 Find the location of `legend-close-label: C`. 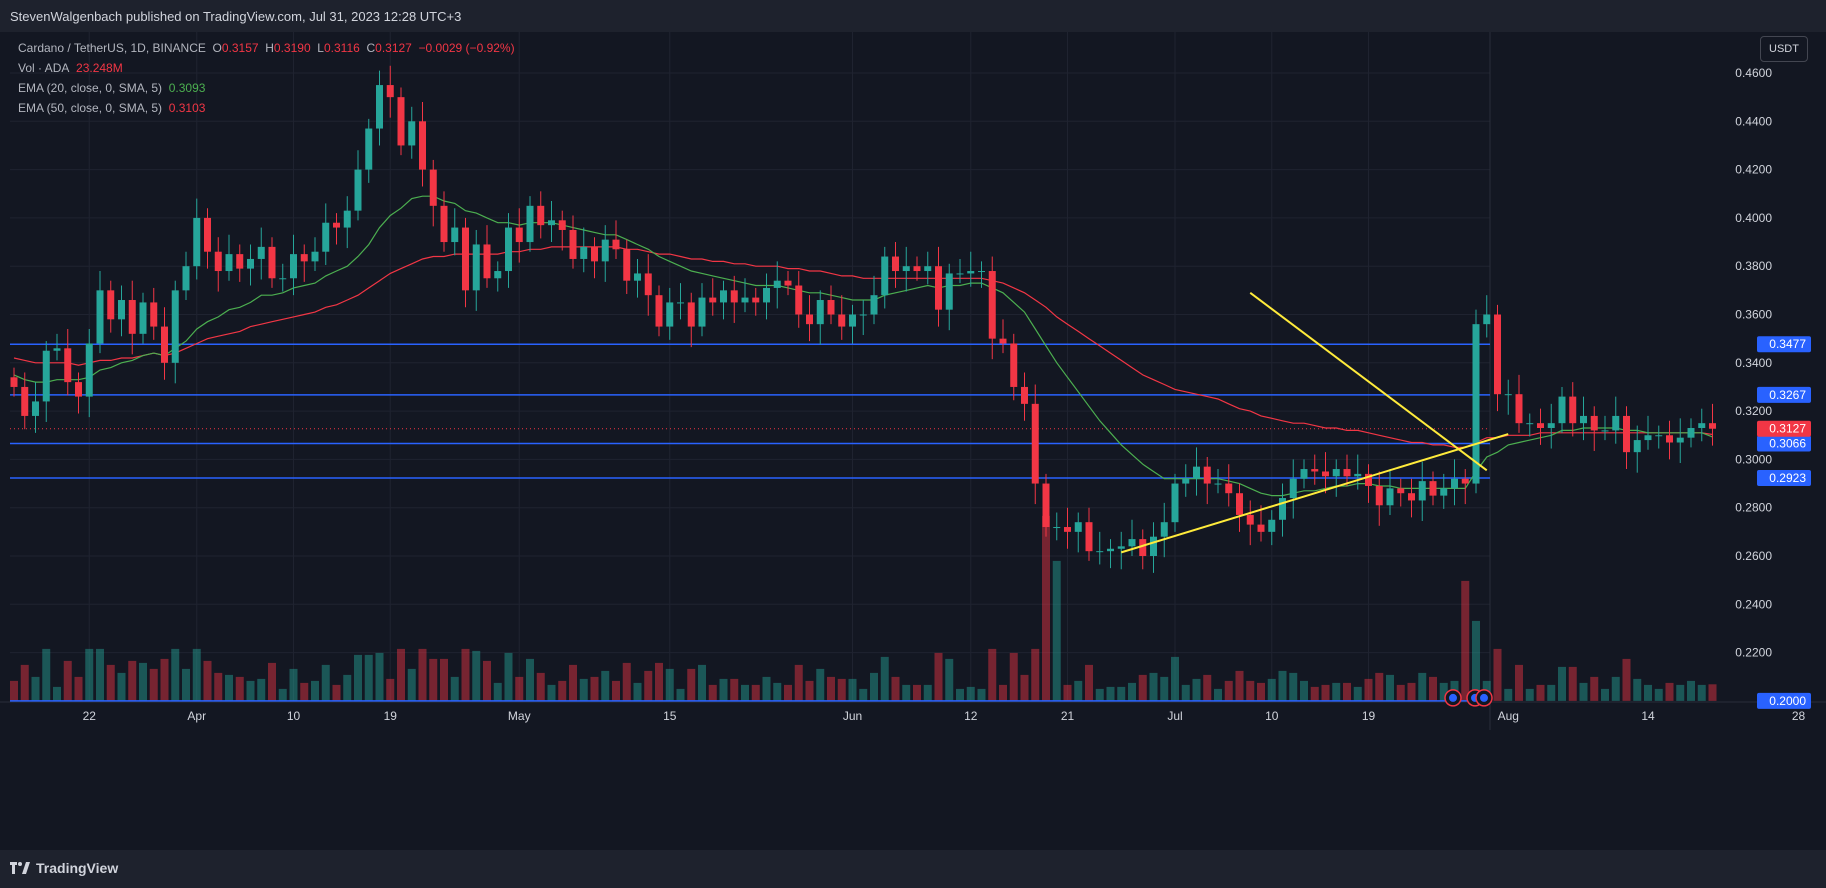

legend-close-label: C is located at coordinates (371, 48).